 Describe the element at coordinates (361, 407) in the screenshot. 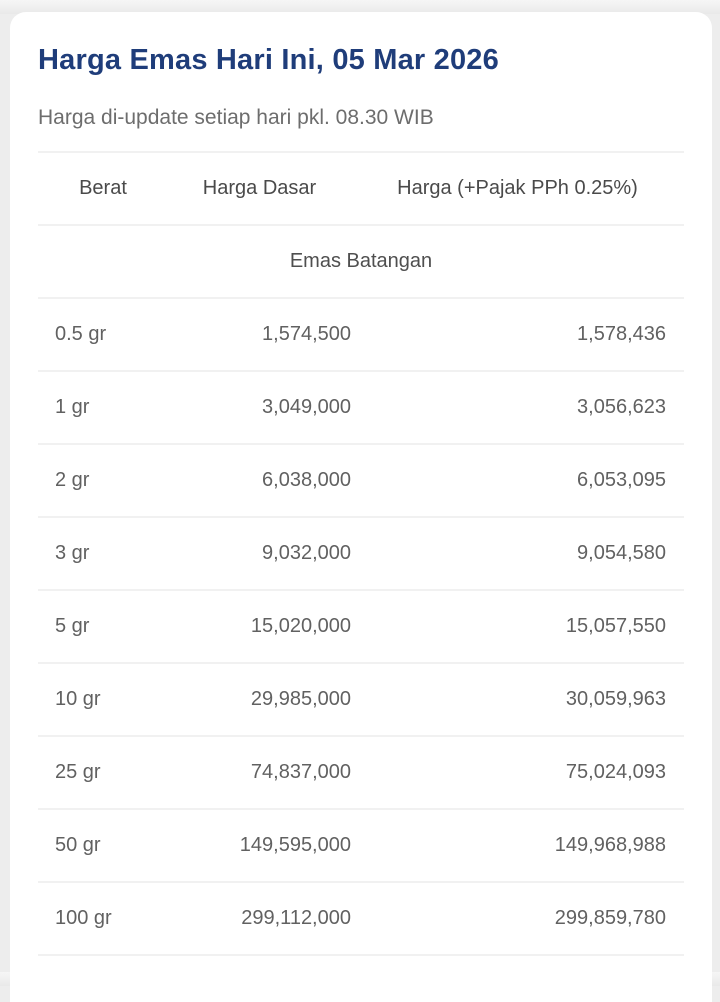

I see `table-row: 1 gr 3,049,000 3,056,623` at that location.